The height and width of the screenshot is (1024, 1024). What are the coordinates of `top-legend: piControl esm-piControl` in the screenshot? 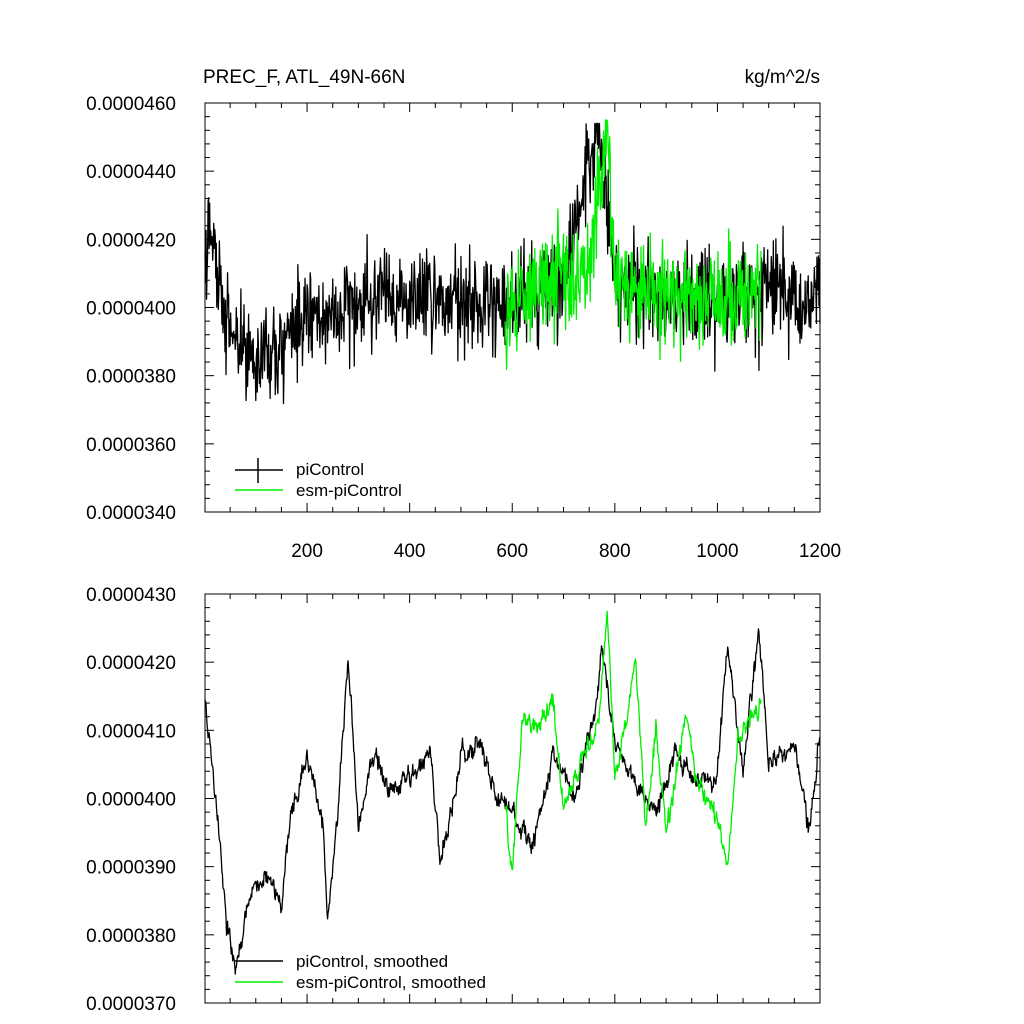 It's located at (318, 479).